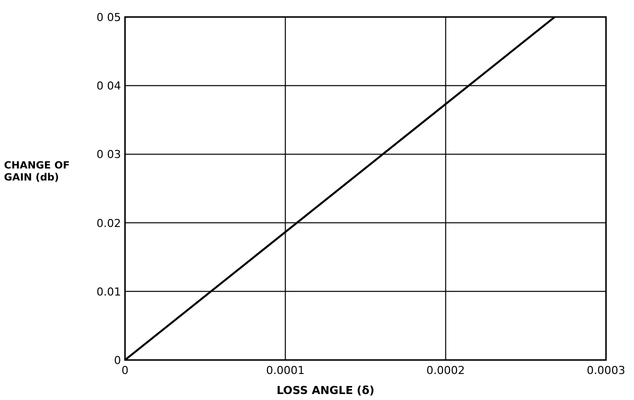  I want to click on y-tick-label: 0 04, so click(108, 86).